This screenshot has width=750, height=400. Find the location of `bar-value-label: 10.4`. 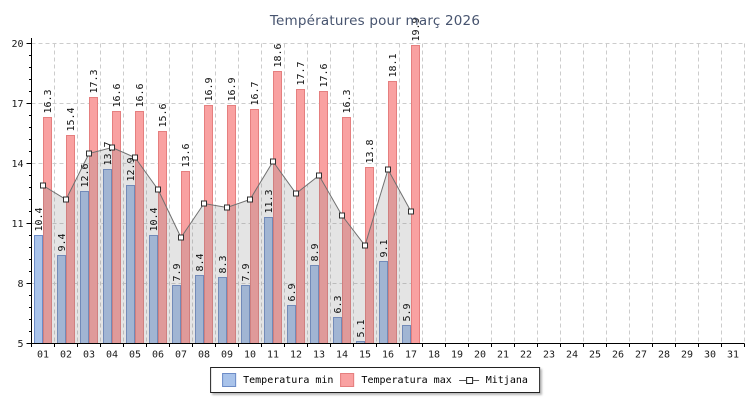

bar-value-label: 10.4 is located at coordinates (39, 219).